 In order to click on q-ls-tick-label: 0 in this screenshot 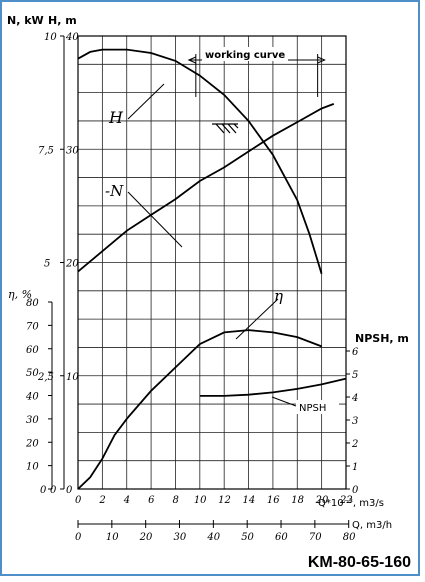, I will do `click(78, 500)`.